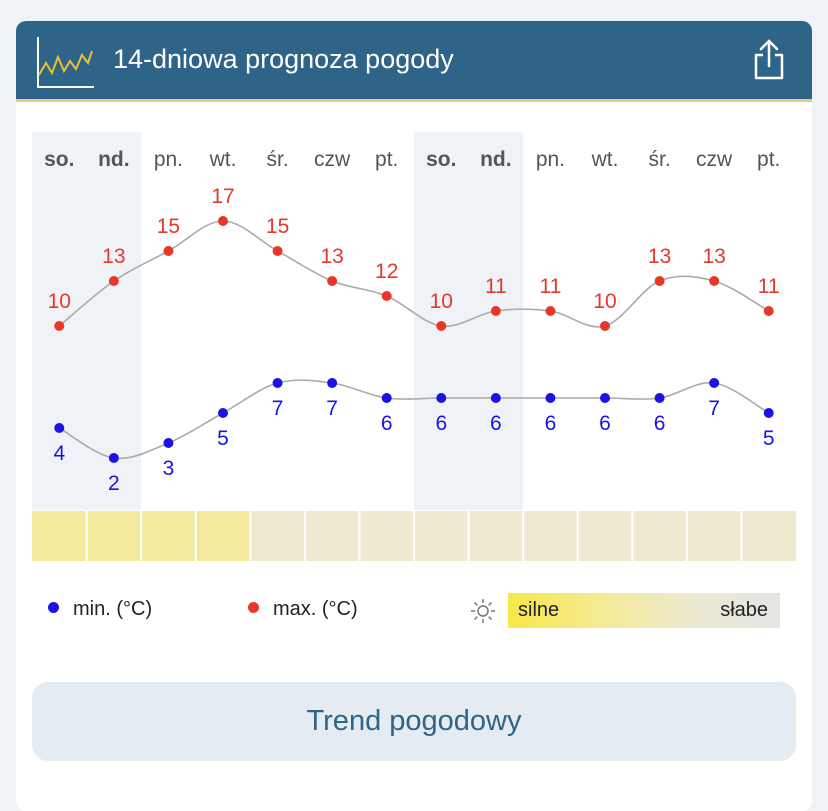  I want to click on page-title: 14-dniowa prognoza pogody, so click(283, 59).